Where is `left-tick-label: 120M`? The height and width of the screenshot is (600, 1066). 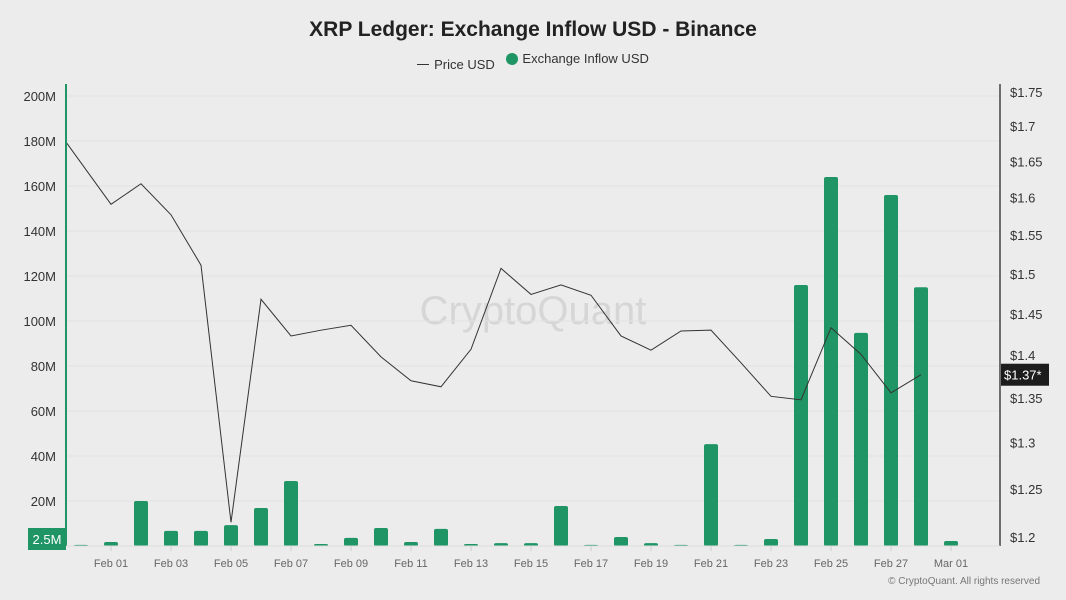 left-tick-label: 120M is located at coordinates (39, 276).